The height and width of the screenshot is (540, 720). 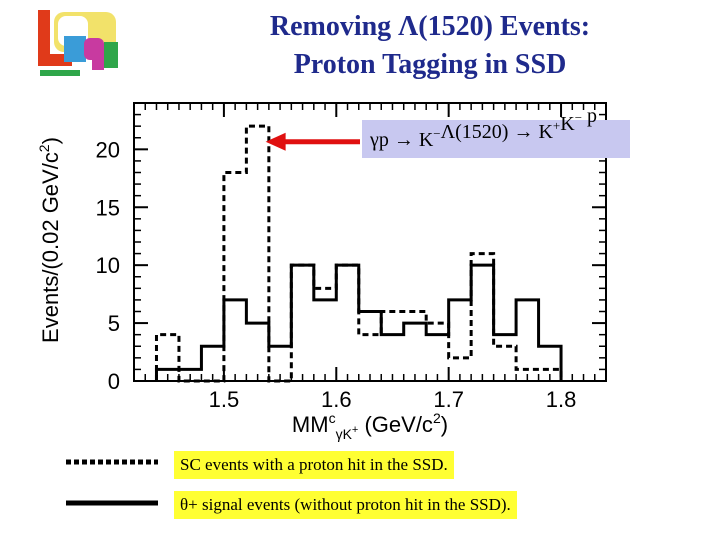 I want to click on y-tick-label: 15, so click(x=108, y=207).